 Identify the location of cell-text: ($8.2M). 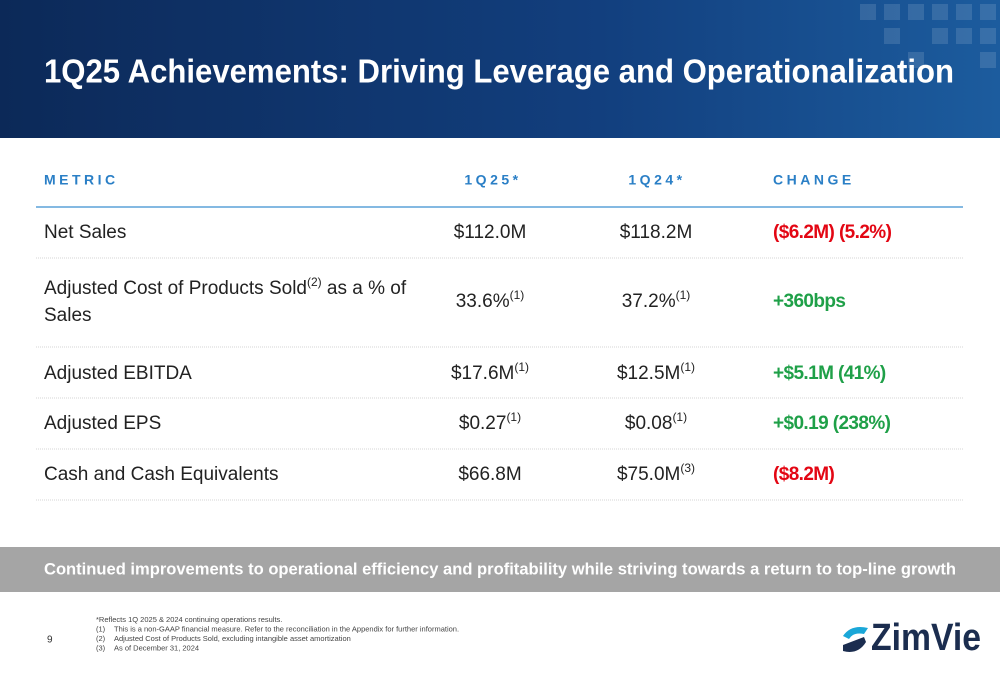
(804, 474).